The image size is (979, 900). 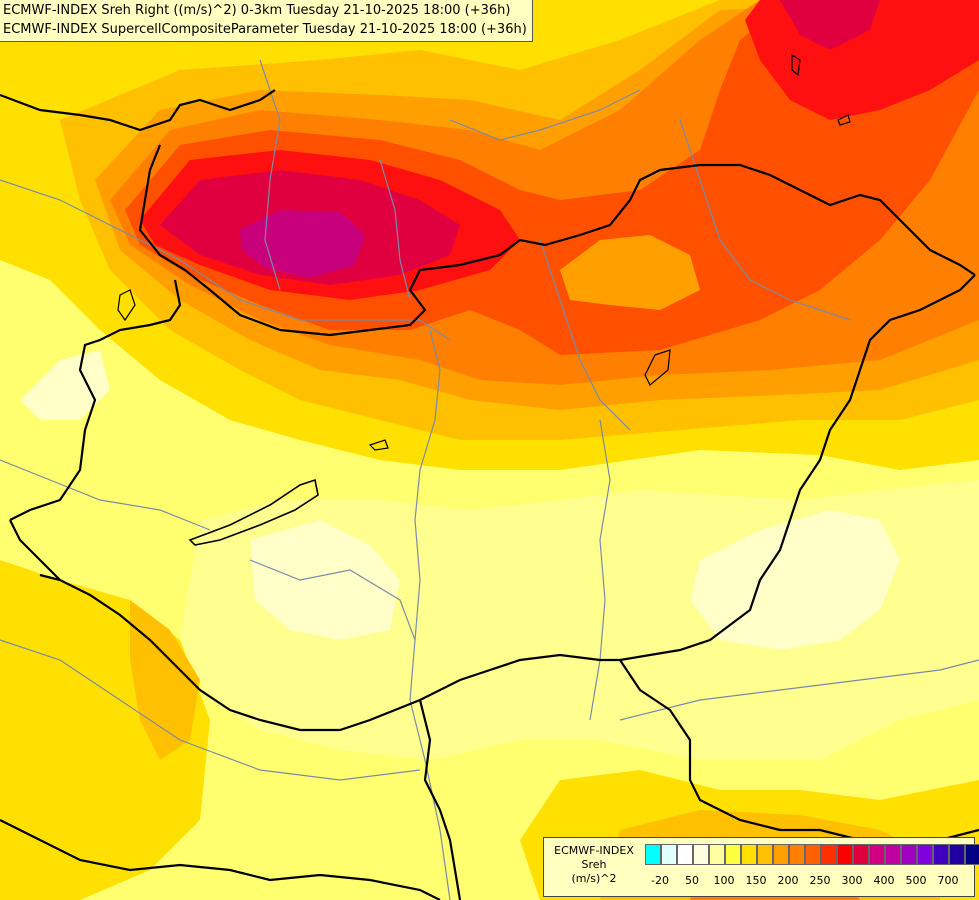 I want to click on legend-title-line-2: Sreh, so click(x=594, y=864).